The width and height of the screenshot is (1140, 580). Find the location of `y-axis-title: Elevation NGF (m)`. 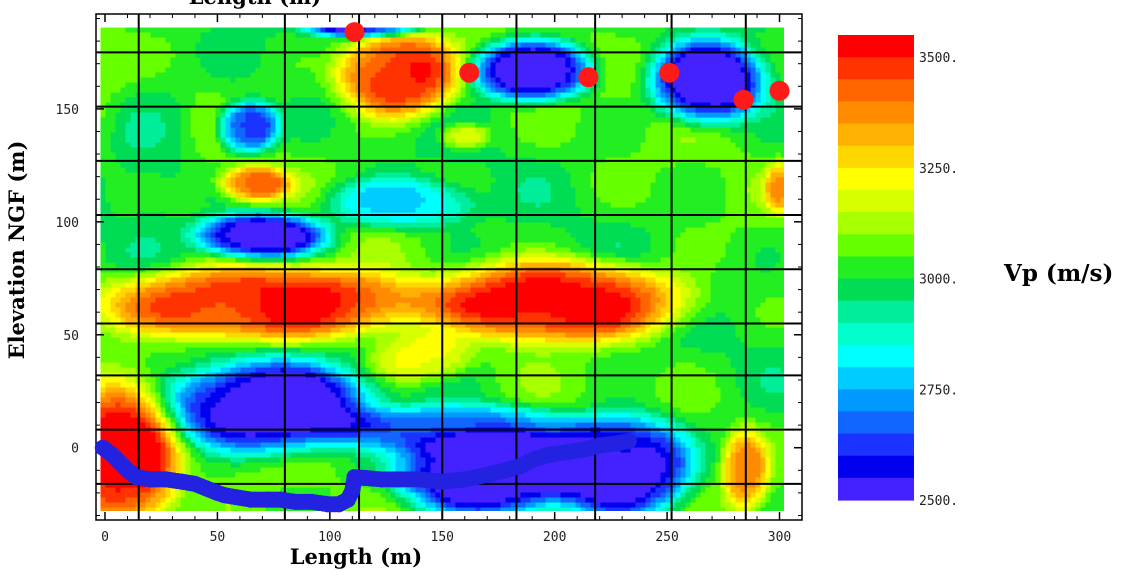

y-axis-title: Elevation NGF (m) is located at coordinates (16, 250).